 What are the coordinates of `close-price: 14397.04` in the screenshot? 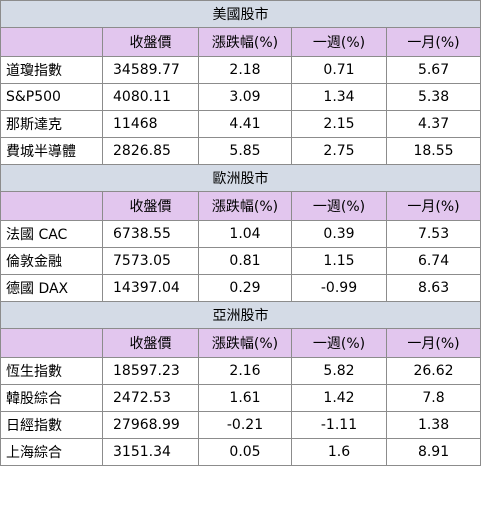 It's located at (150, 288).